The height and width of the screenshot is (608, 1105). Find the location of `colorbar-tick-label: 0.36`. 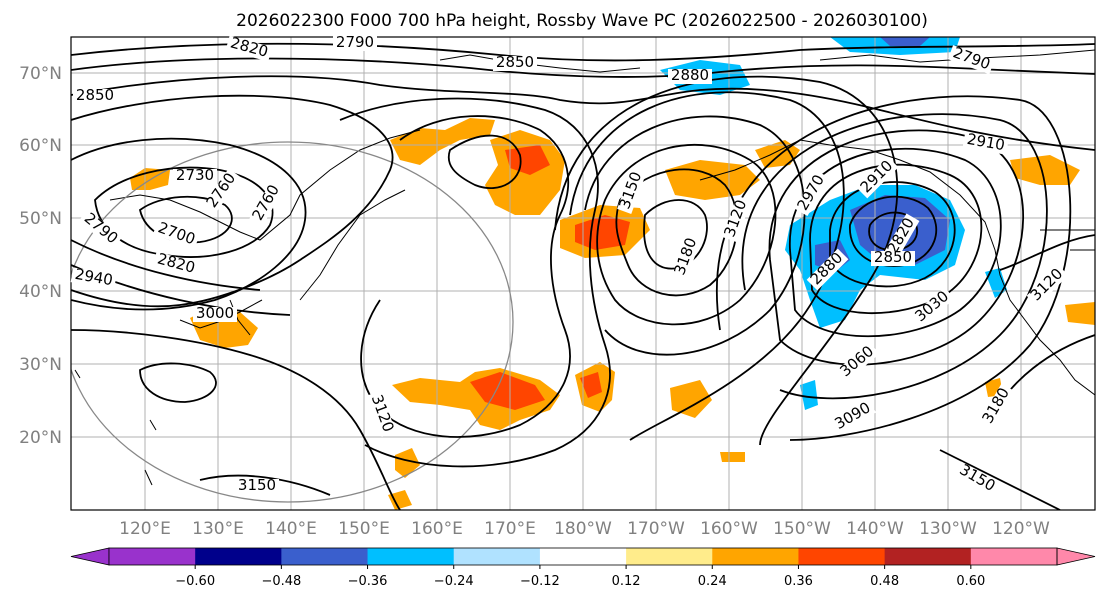

colorbar-tick-label: 0.36 is located at coordinates (798, 581).